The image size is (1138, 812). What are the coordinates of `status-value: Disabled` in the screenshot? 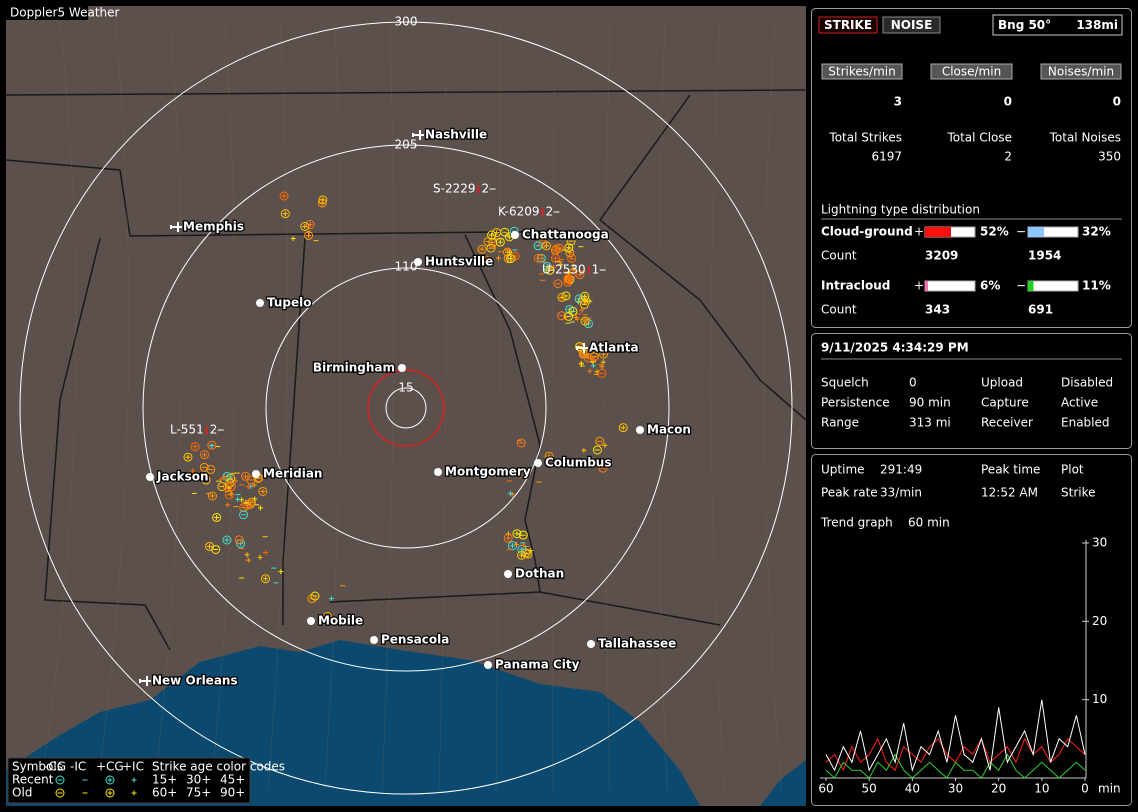 It's located at (1087, 383).